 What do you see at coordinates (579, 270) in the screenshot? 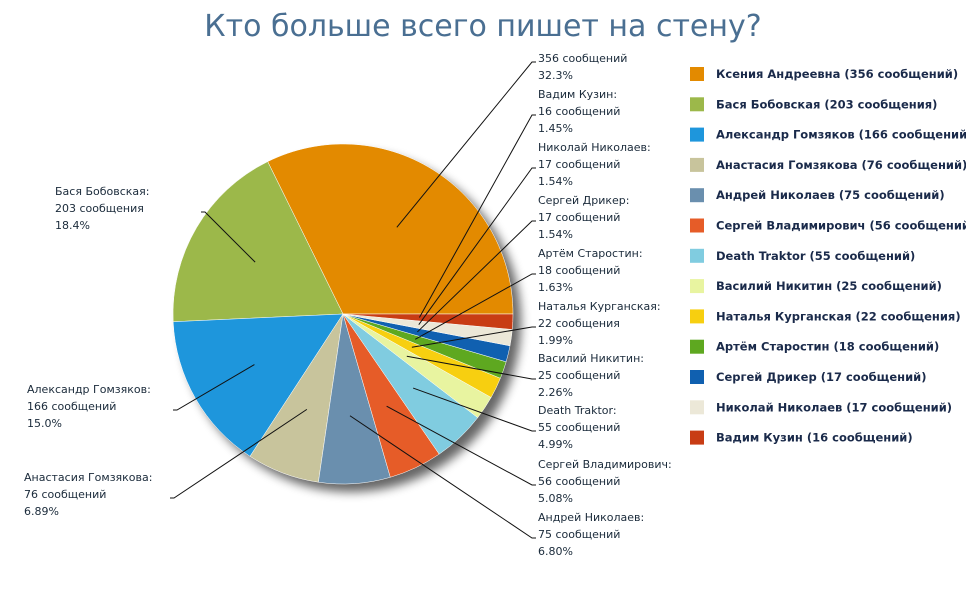
I see `callout-value: 18 сообщений` at bounding box center [579, 270].